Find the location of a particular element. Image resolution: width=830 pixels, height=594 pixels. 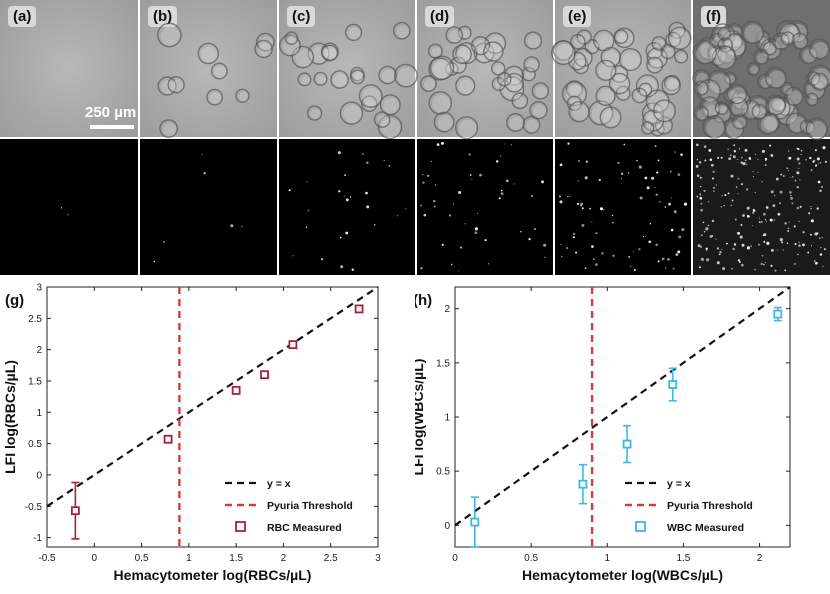

fluorescence-panel-b is located at coordinates (208, 207).